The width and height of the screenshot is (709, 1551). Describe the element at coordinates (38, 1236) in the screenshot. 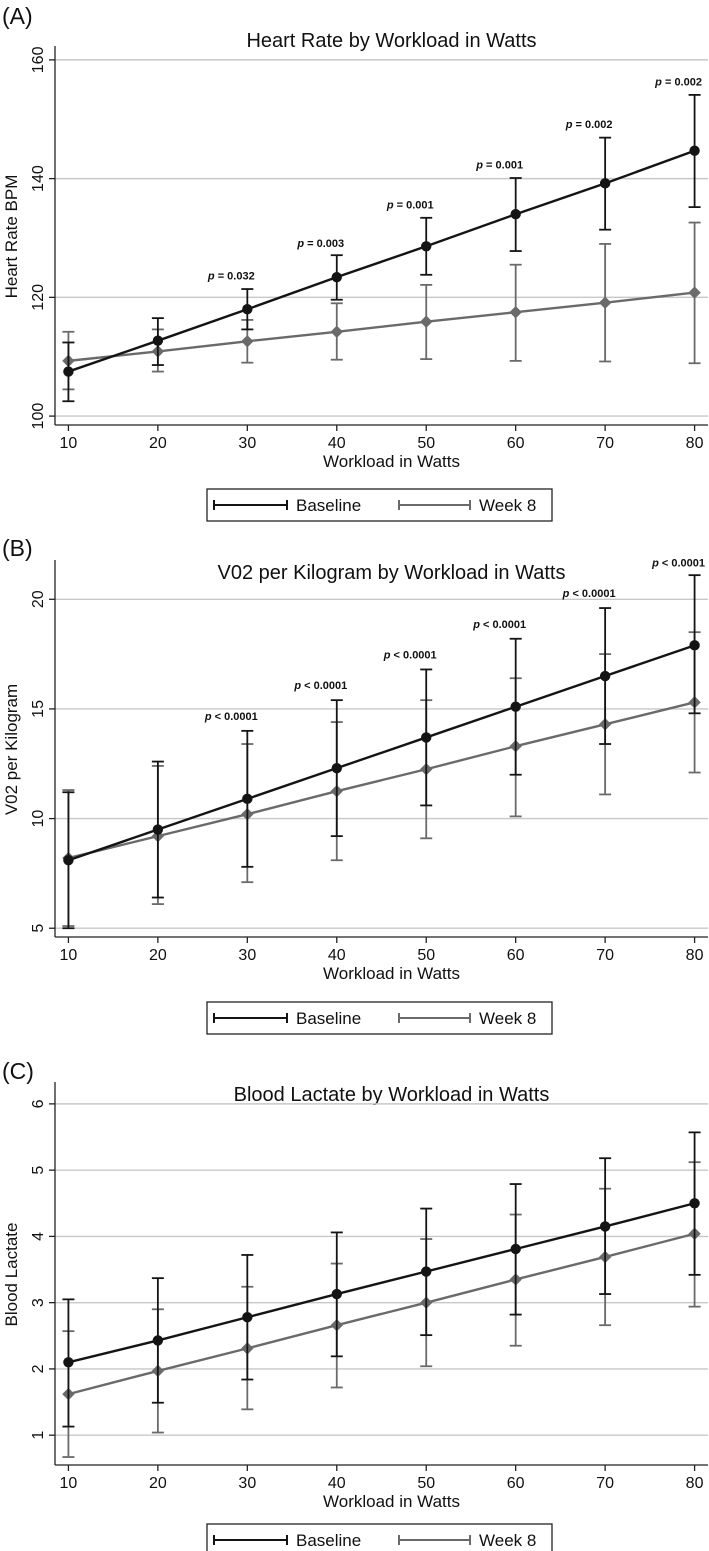

I see `y-tick-label: 4` at that location.